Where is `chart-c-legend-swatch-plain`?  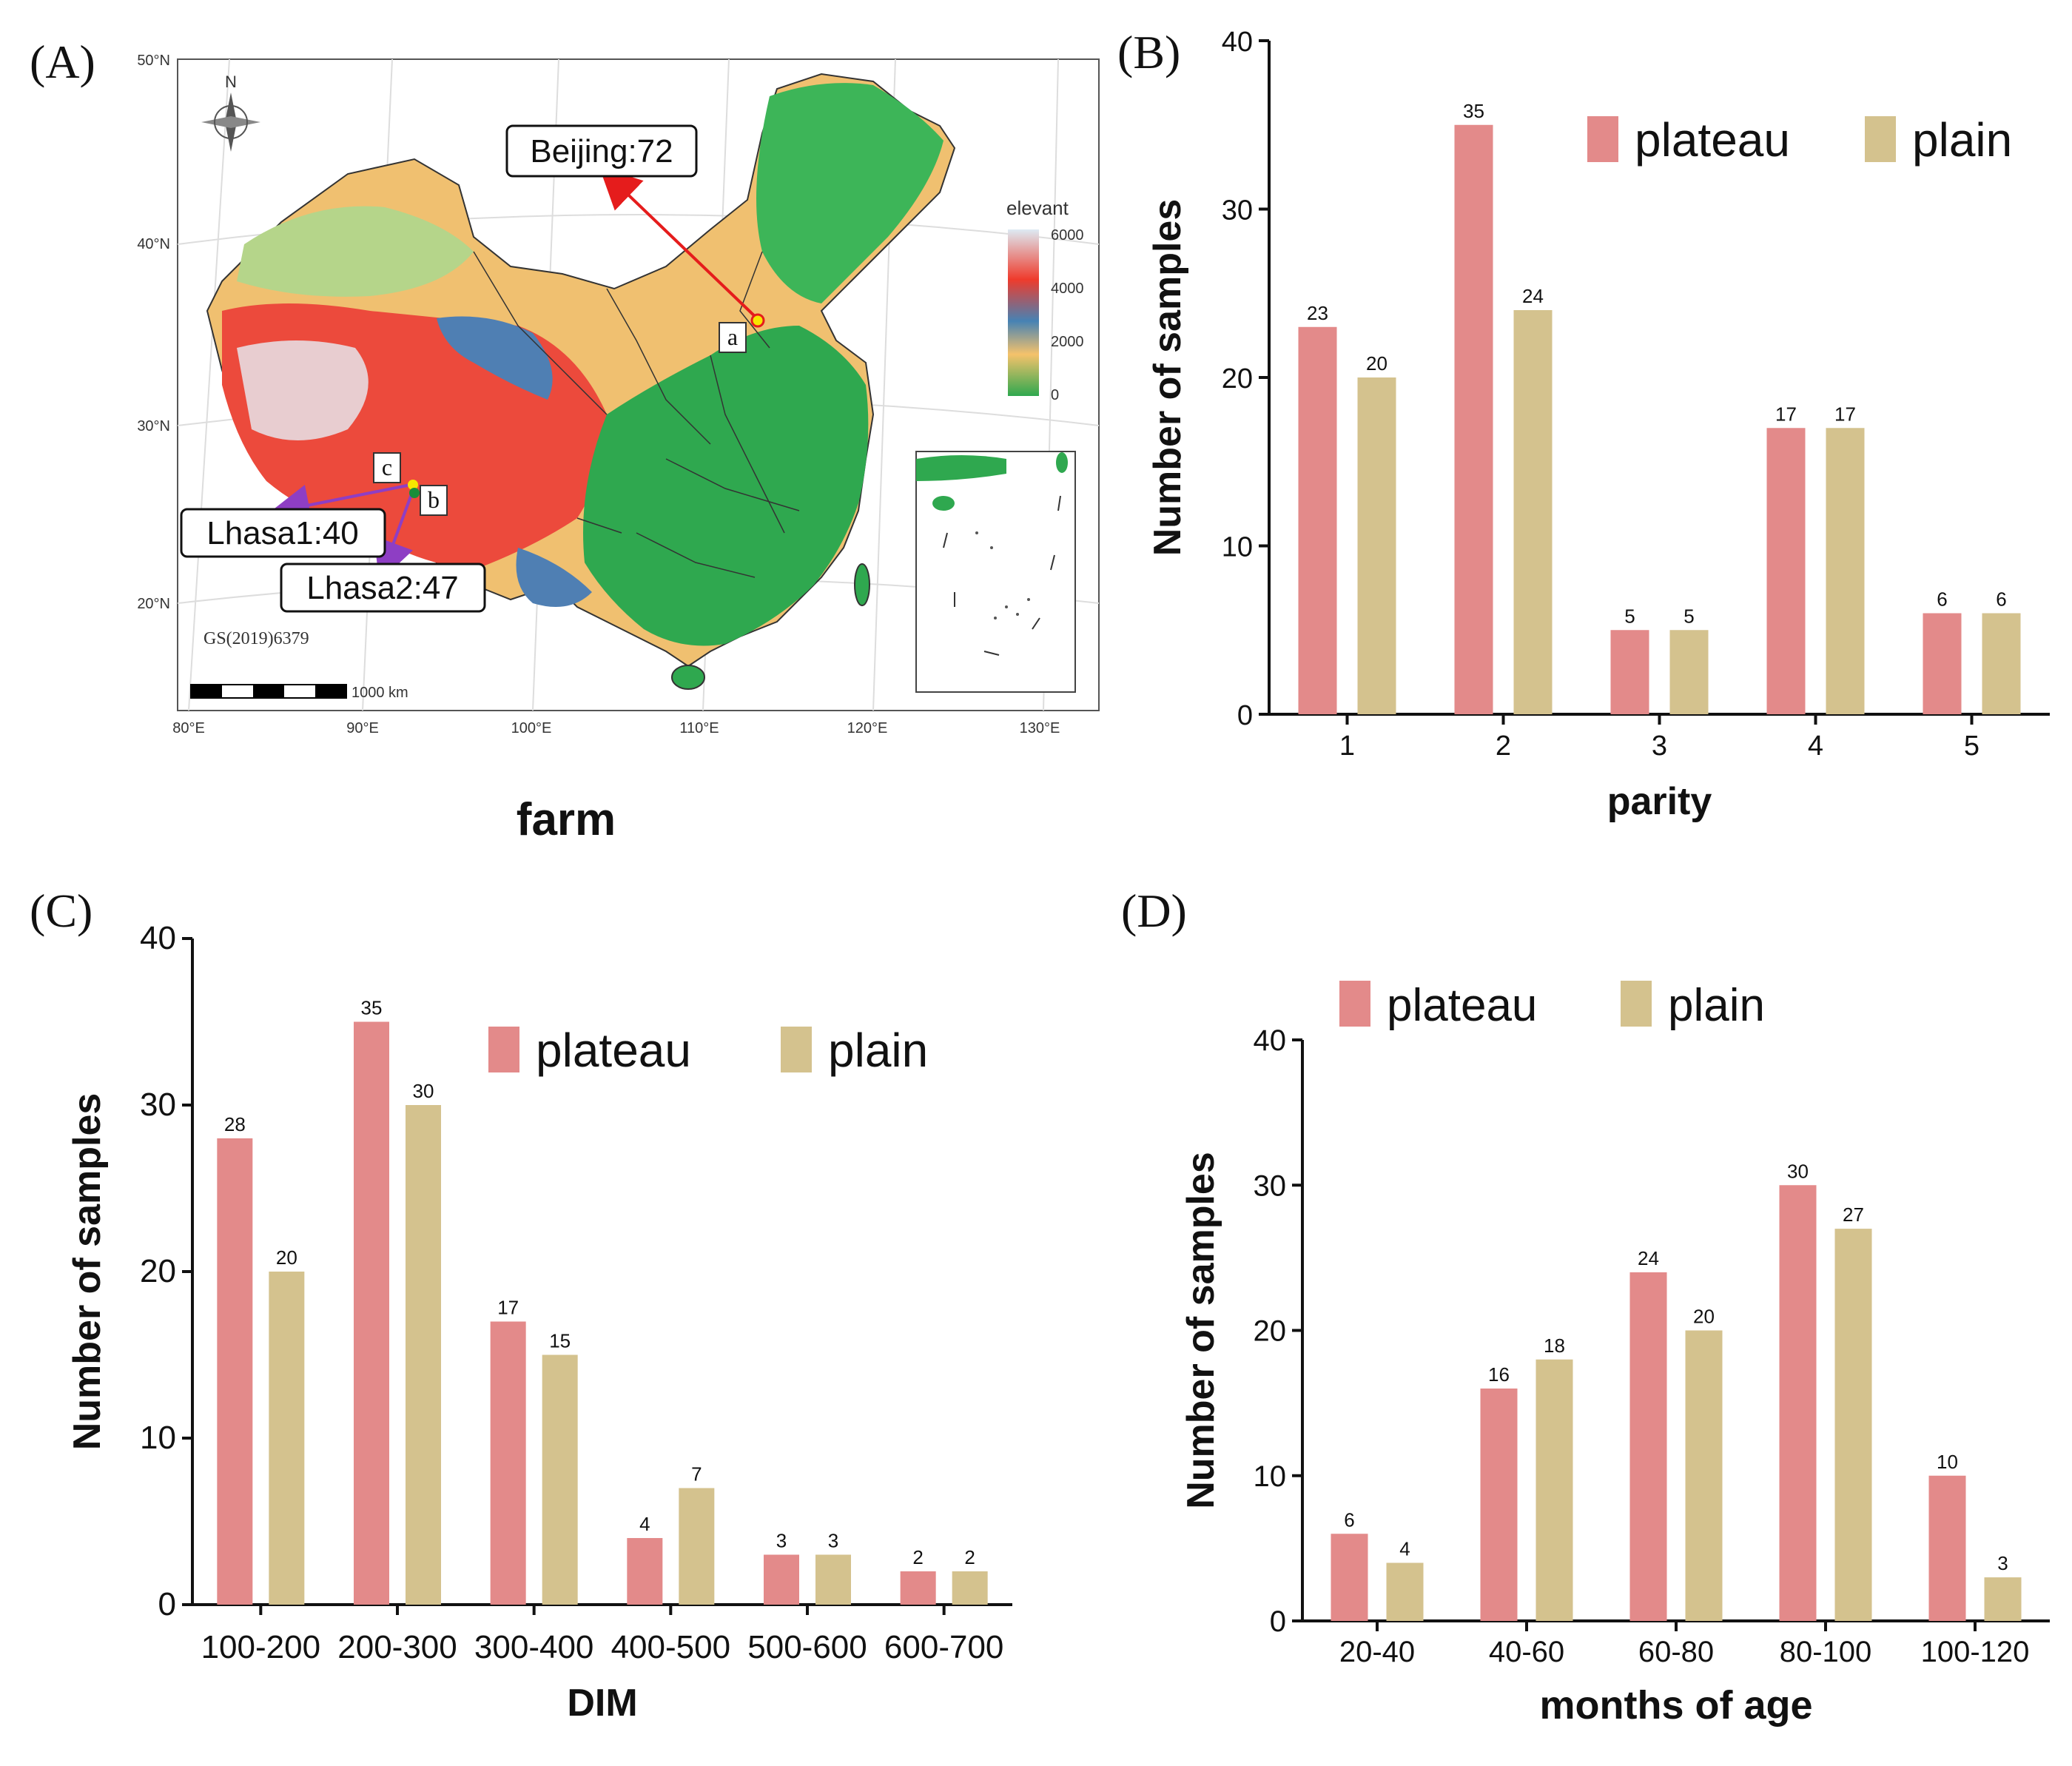 chart-c-legend-swatch-plain is located at coordinates (796, 1049).